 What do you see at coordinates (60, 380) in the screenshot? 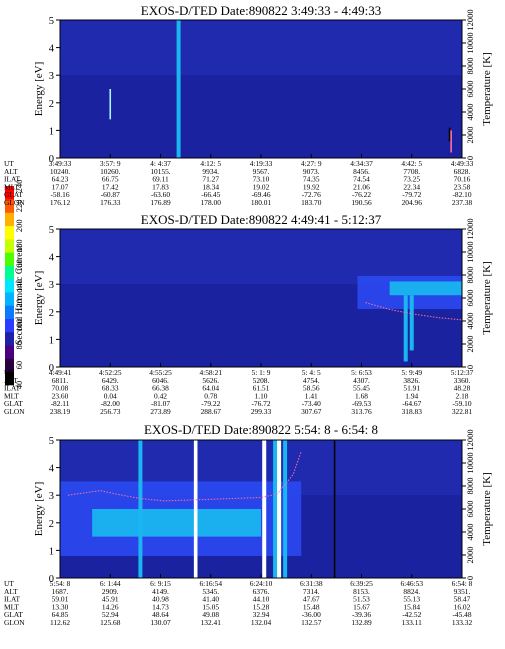
I see `table-cell: 6811.` at bounding box center [60, 380].